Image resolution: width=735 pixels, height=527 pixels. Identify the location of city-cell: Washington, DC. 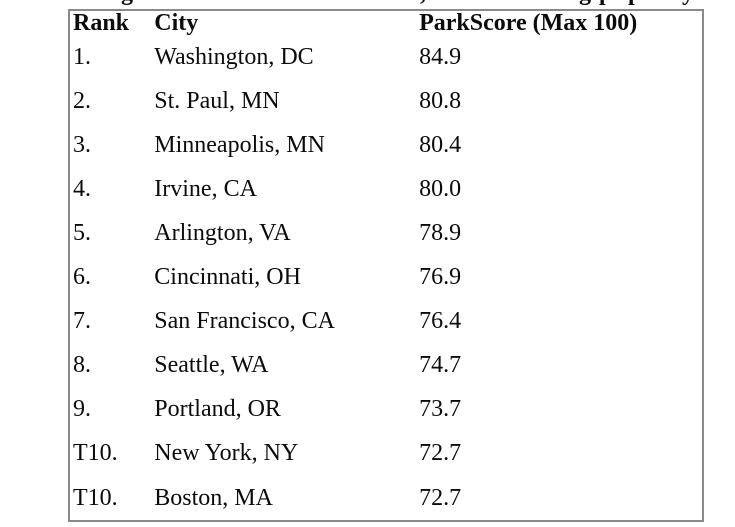
(234, 57).